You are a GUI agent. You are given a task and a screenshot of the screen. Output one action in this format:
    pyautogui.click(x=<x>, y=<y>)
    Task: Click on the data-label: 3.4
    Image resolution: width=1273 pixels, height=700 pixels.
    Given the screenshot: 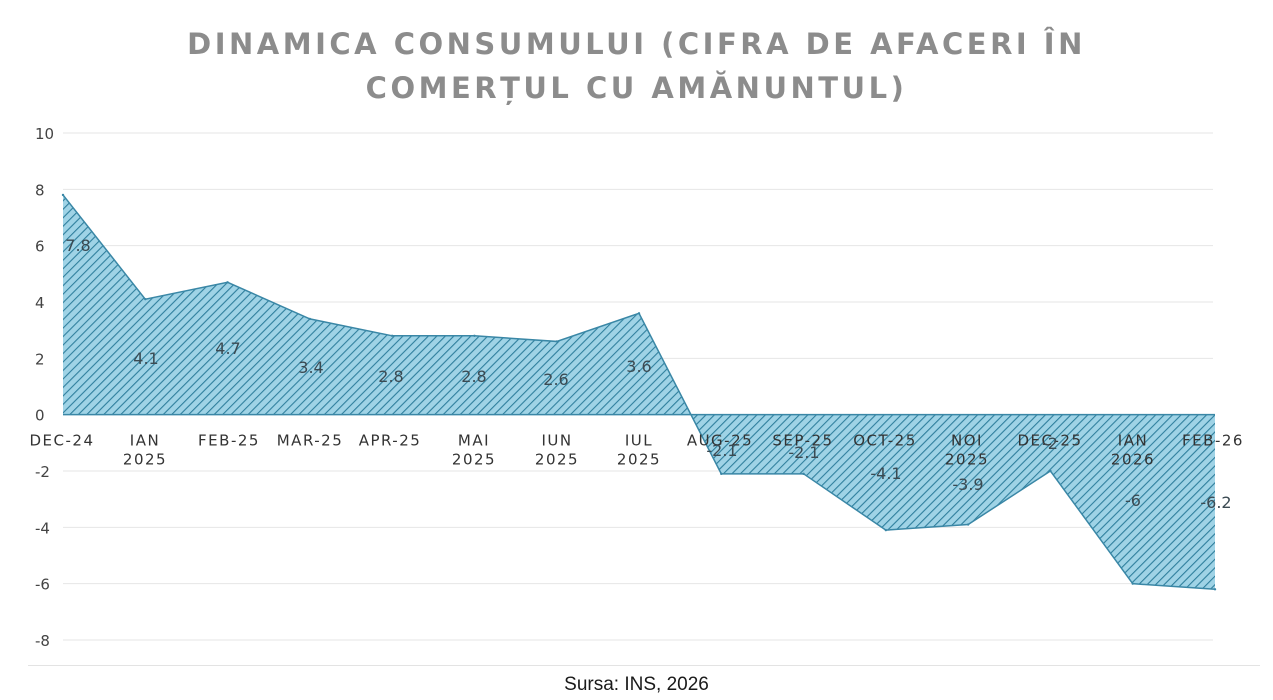 What is the action you would take?
    pyautogui.click(x=310, y=367)
    